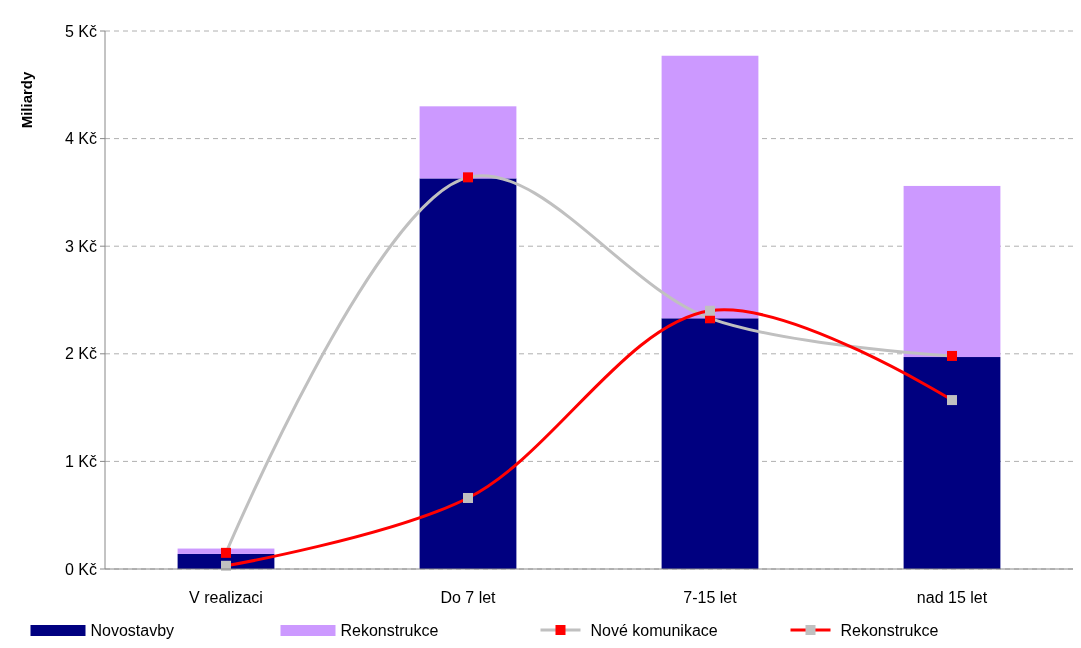  I want to click on y-tick-label: 1 Kč, so click(80, 461).